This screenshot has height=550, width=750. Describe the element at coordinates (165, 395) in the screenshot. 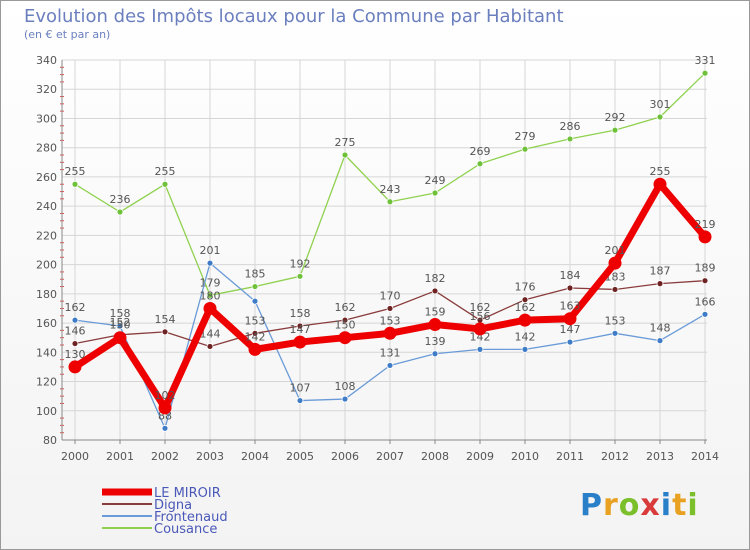

I see `data-label-le-miroir: 102` at that location.